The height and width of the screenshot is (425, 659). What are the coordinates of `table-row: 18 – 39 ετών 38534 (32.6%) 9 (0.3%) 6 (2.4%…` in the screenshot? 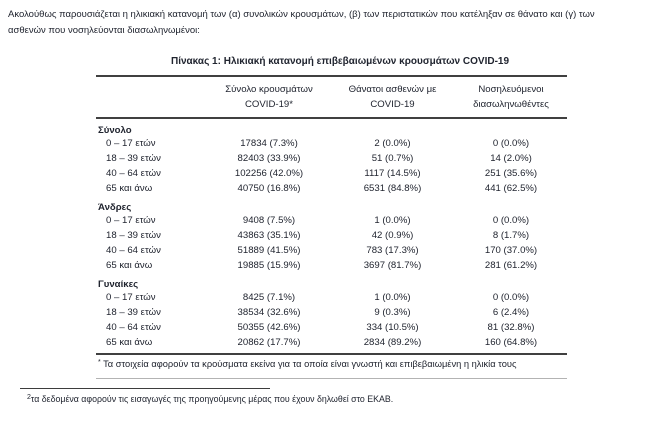 It's located at (331, 312).